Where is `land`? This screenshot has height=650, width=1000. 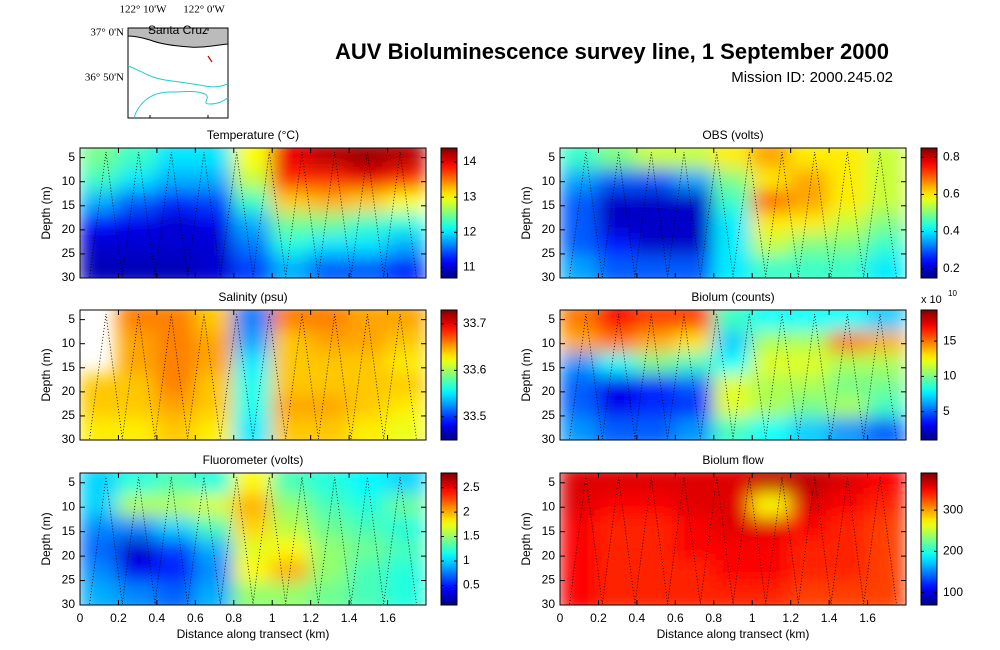 land is located at coordinates (178, 37).